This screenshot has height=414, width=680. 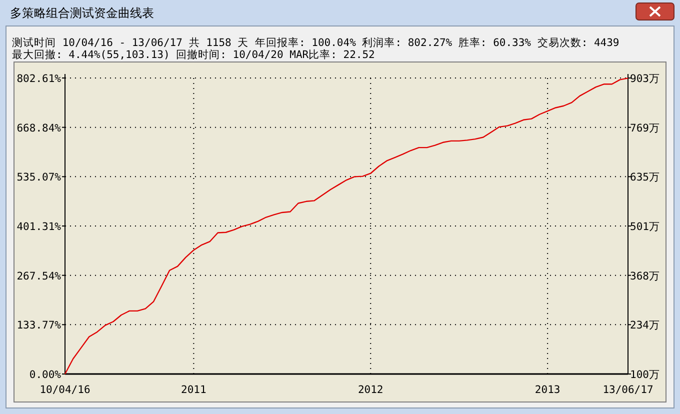 I want to click on chart-title: 多策略组合测试资金曲线表, so click(x=82, y=13).